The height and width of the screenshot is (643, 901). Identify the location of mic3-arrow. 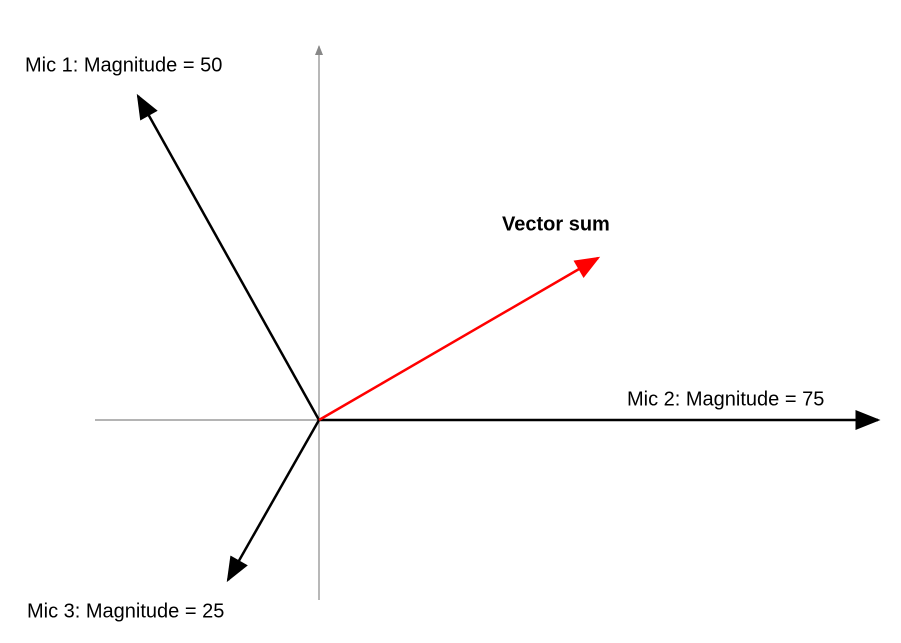
(273, 501).